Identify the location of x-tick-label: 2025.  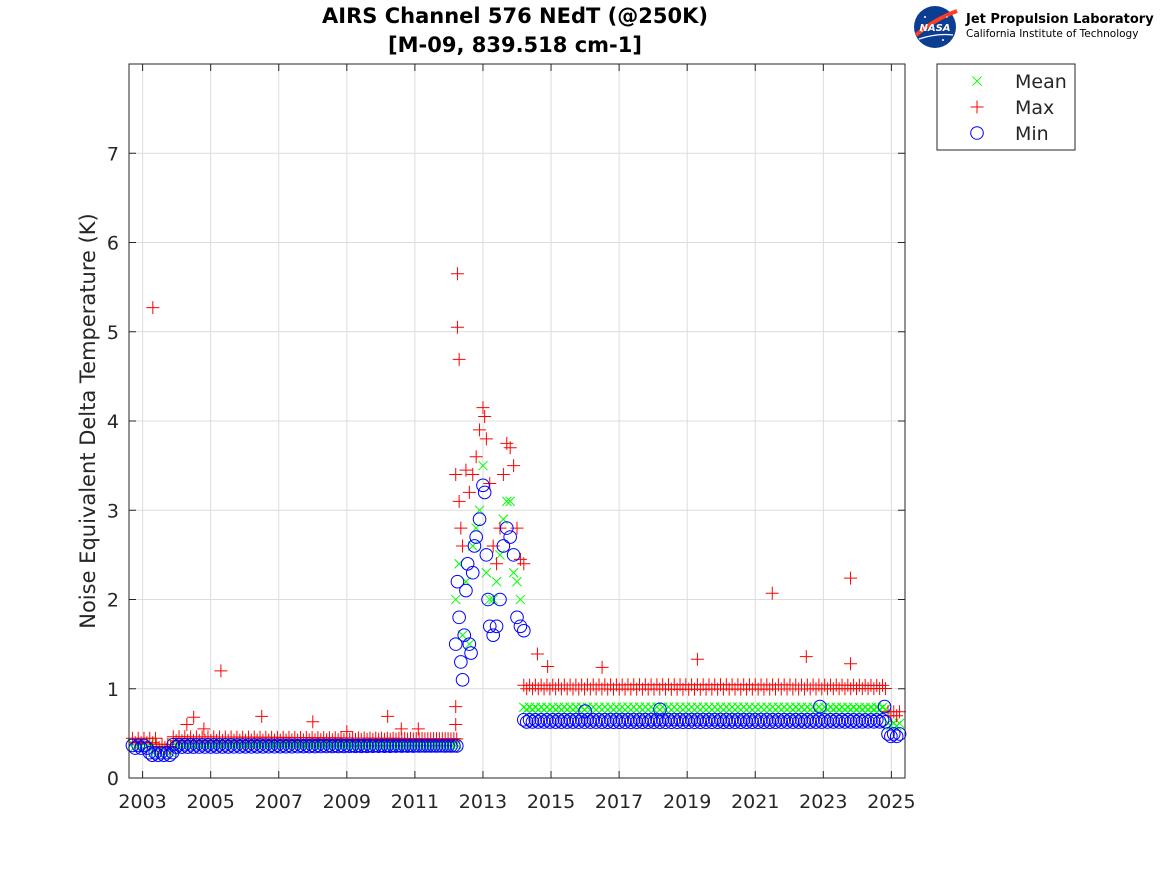
(891, 802).